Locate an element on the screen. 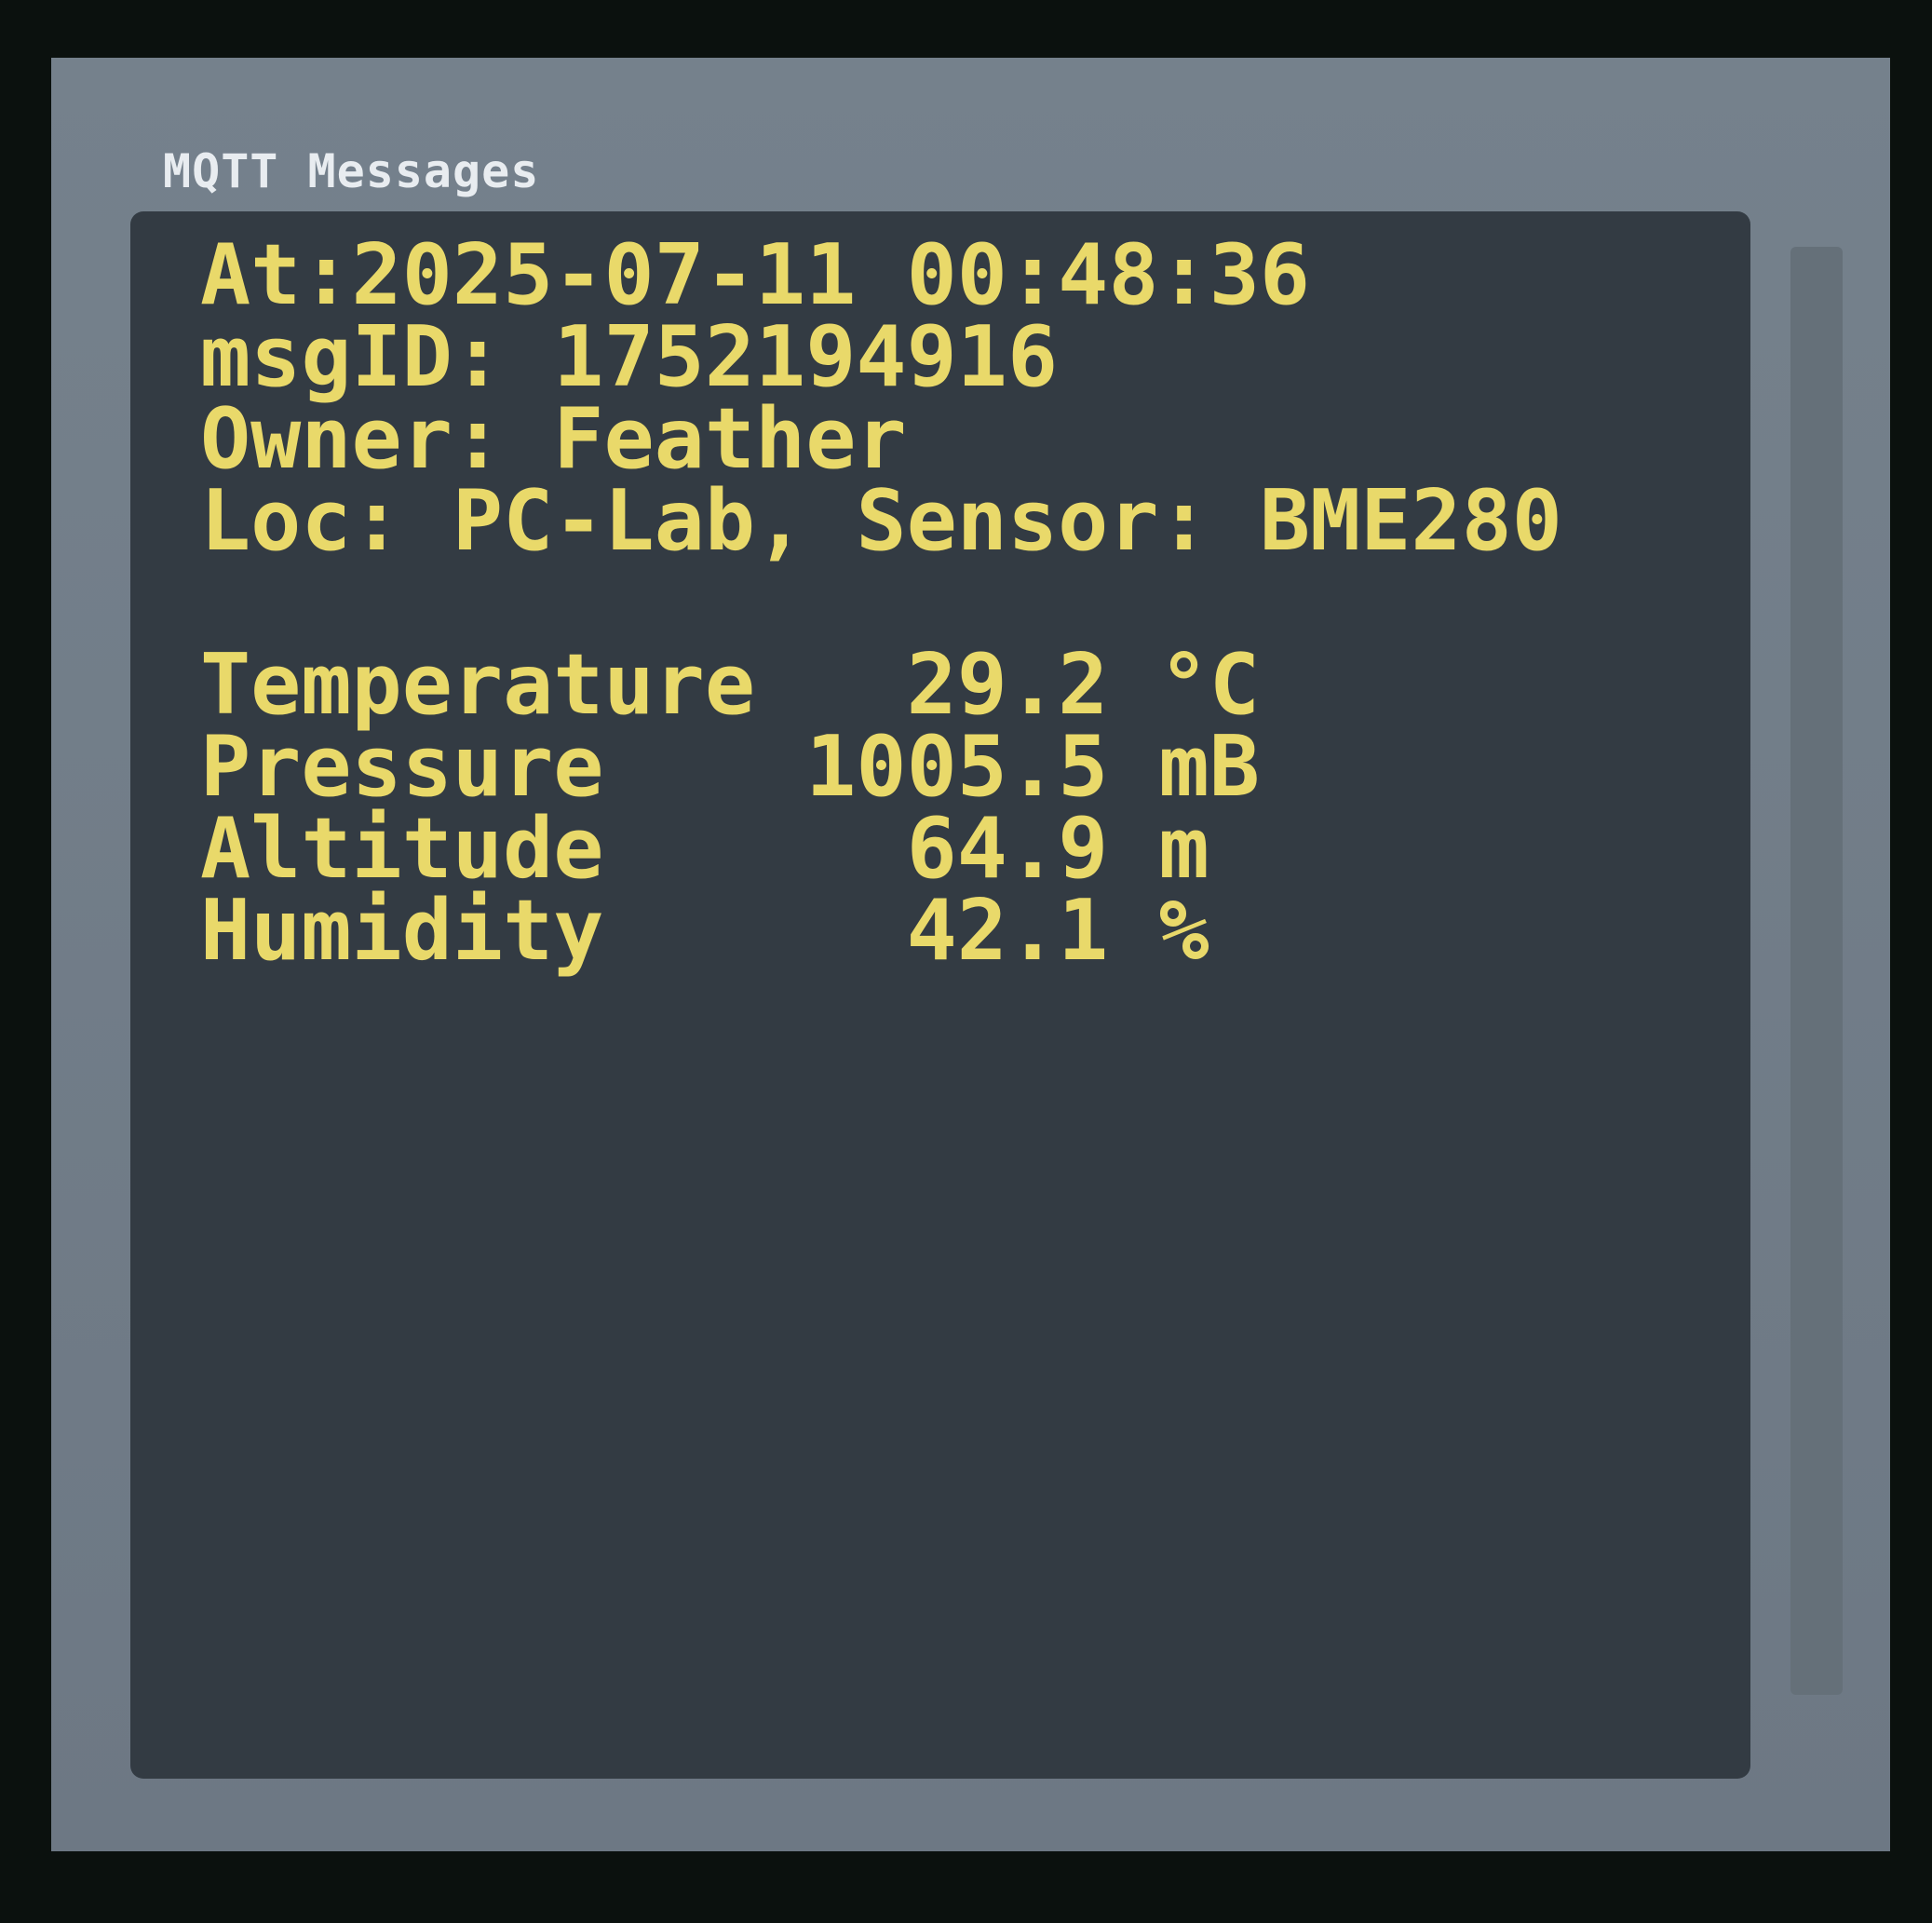  message-owner: Owner: Feather is located at coordinates (553, 439).